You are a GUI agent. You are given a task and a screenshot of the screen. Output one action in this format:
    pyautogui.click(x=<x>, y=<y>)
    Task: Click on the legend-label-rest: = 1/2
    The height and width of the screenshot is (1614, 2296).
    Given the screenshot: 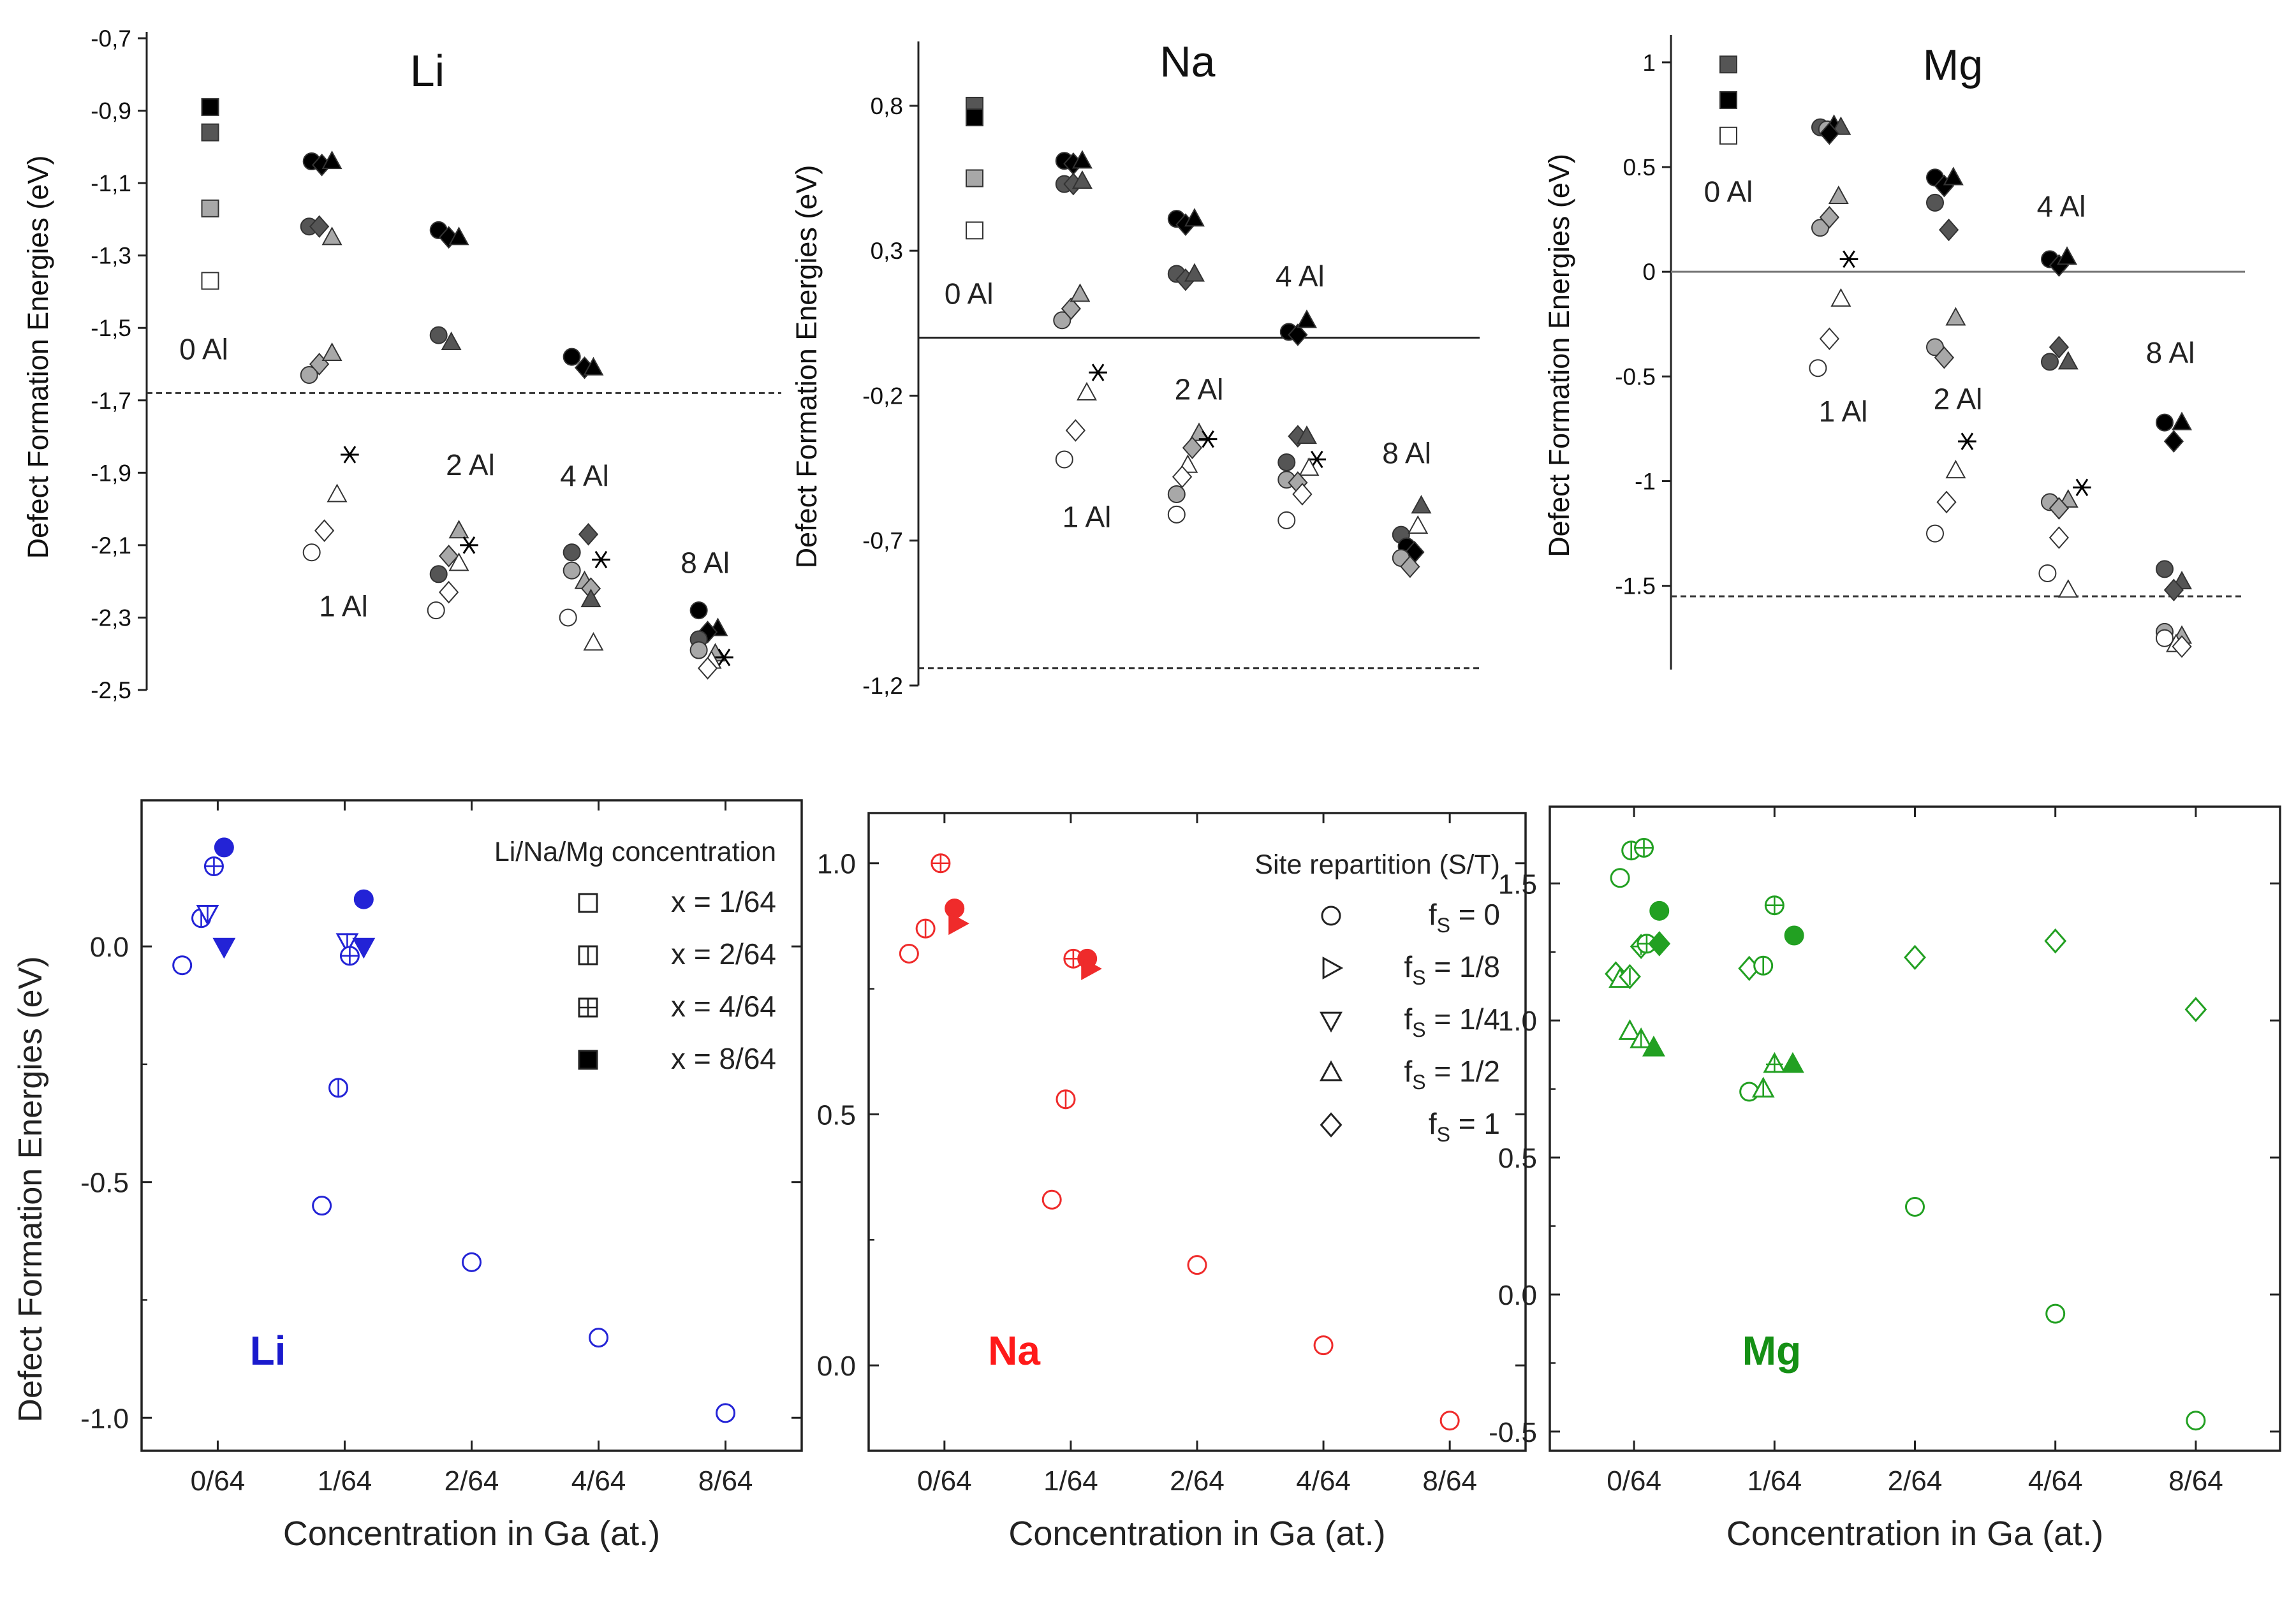 What is the action you would take?
    pyautogui.click(x=1463, y=1071)
    